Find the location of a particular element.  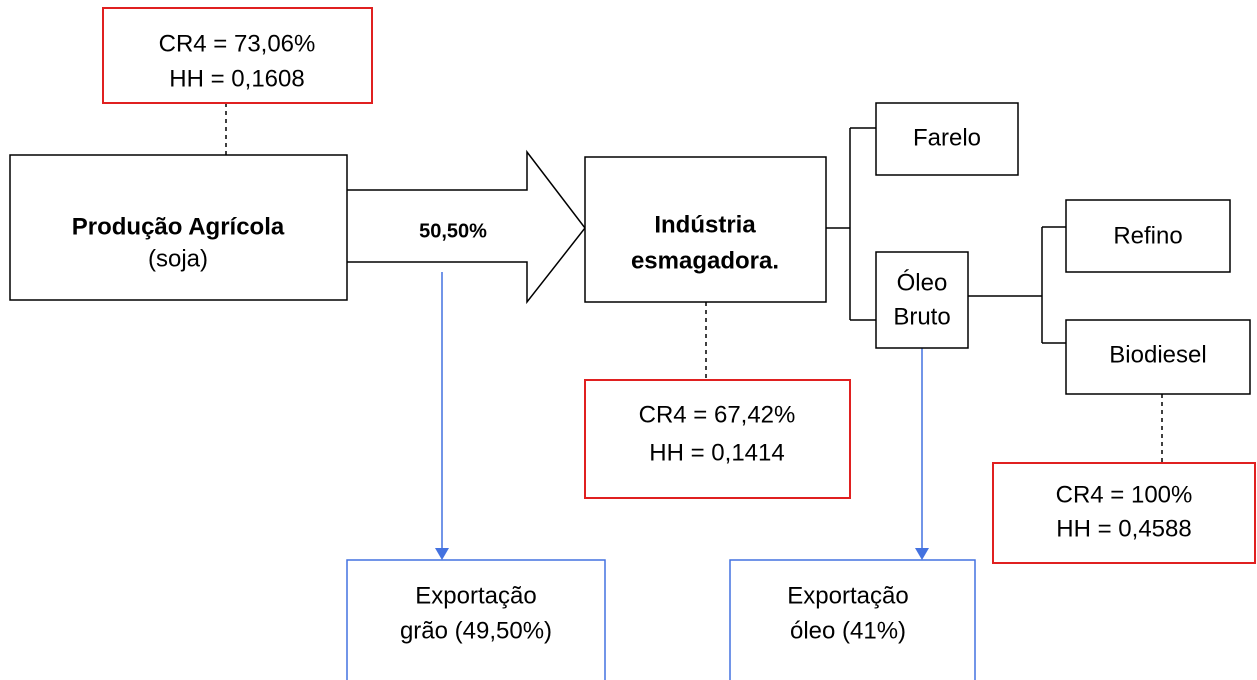

concentration-text: HH = 0,1608 is located at coordinates (236, 78).